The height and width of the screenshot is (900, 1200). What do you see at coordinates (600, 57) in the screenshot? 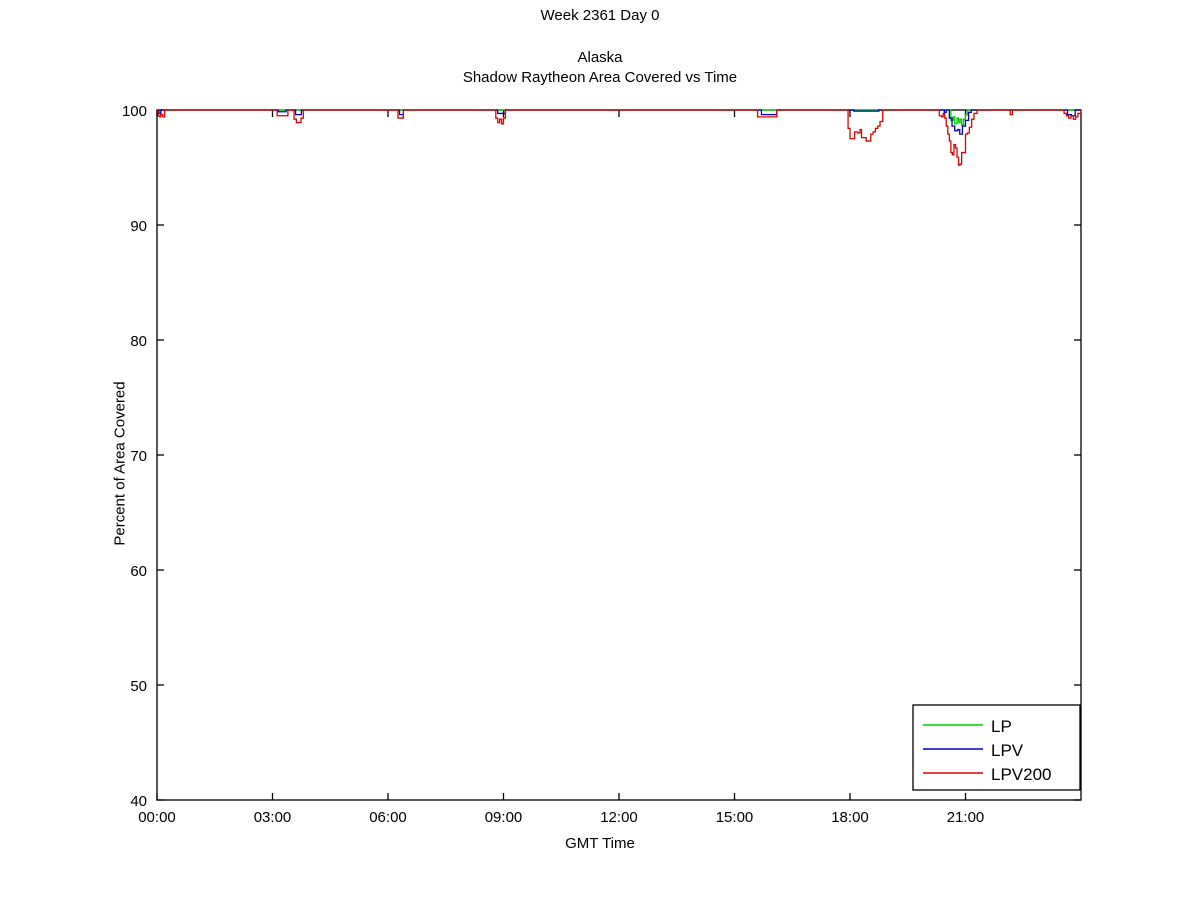
I see `title-region-line: Alaska` at bounding box center [600, 57].